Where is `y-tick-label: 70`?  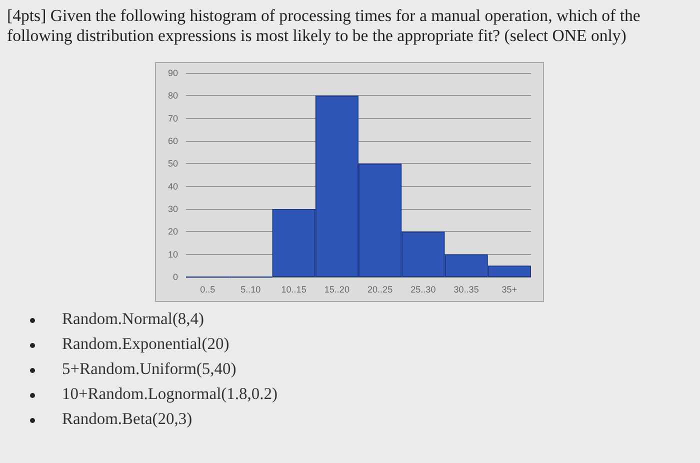
y-tick-label: 70 is located at coordinates (173, 118).